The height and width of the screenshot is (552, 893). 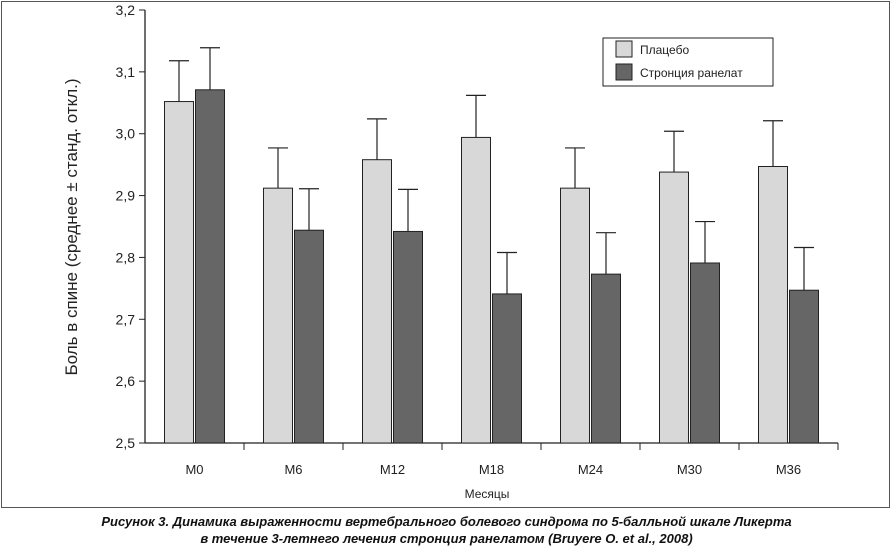 I want to click on y-tick-label: 2,9, so click(x=126, y=196).